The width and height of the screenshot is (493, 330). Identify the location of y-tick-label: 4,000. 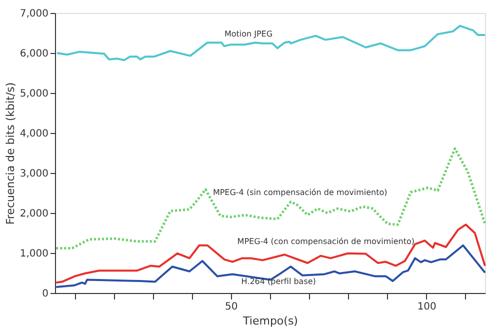
(34, 134).